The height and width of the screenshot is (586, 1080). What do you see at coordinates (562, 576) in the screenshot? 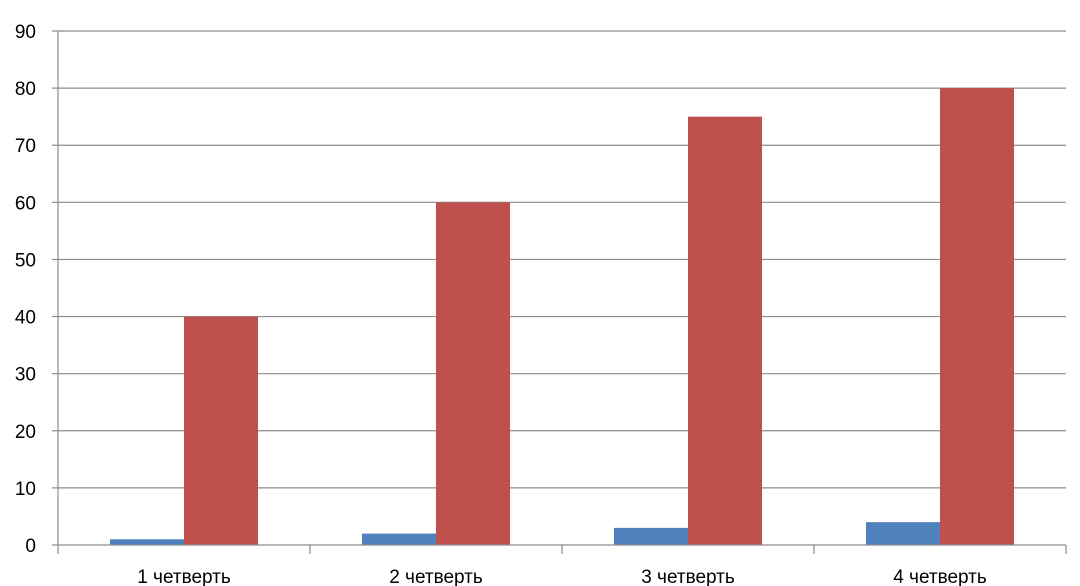
I see `x-axis-tick-labels: 1 четверть 2 четверть 3 четверть 4 четверть` at bounding box center [562, 576].